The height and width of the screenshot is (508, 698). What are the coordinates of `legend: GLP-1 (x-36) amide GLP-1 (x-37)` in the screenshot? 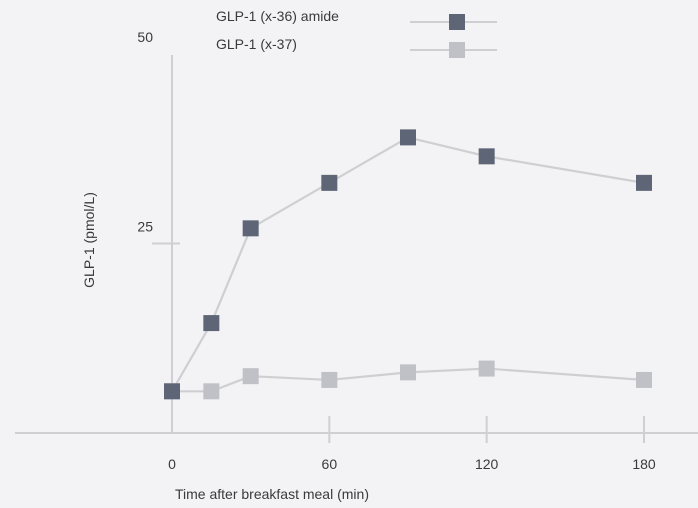 It's located at (356, 33).